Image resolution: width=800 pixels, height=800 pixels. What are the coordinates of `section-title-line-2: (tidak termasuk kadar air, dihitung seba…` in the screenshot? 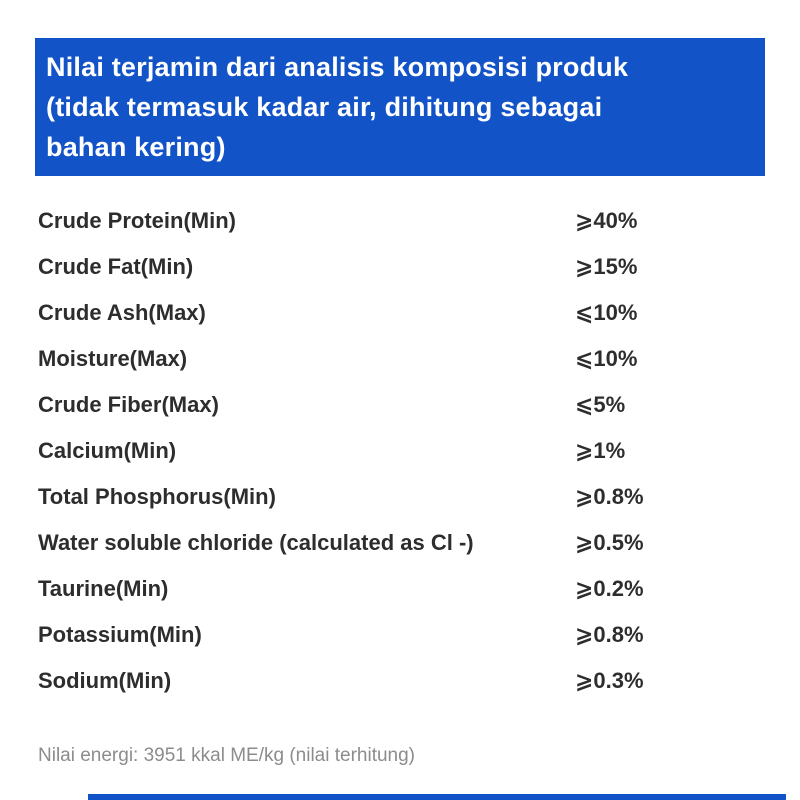 It's located at (324, 107).